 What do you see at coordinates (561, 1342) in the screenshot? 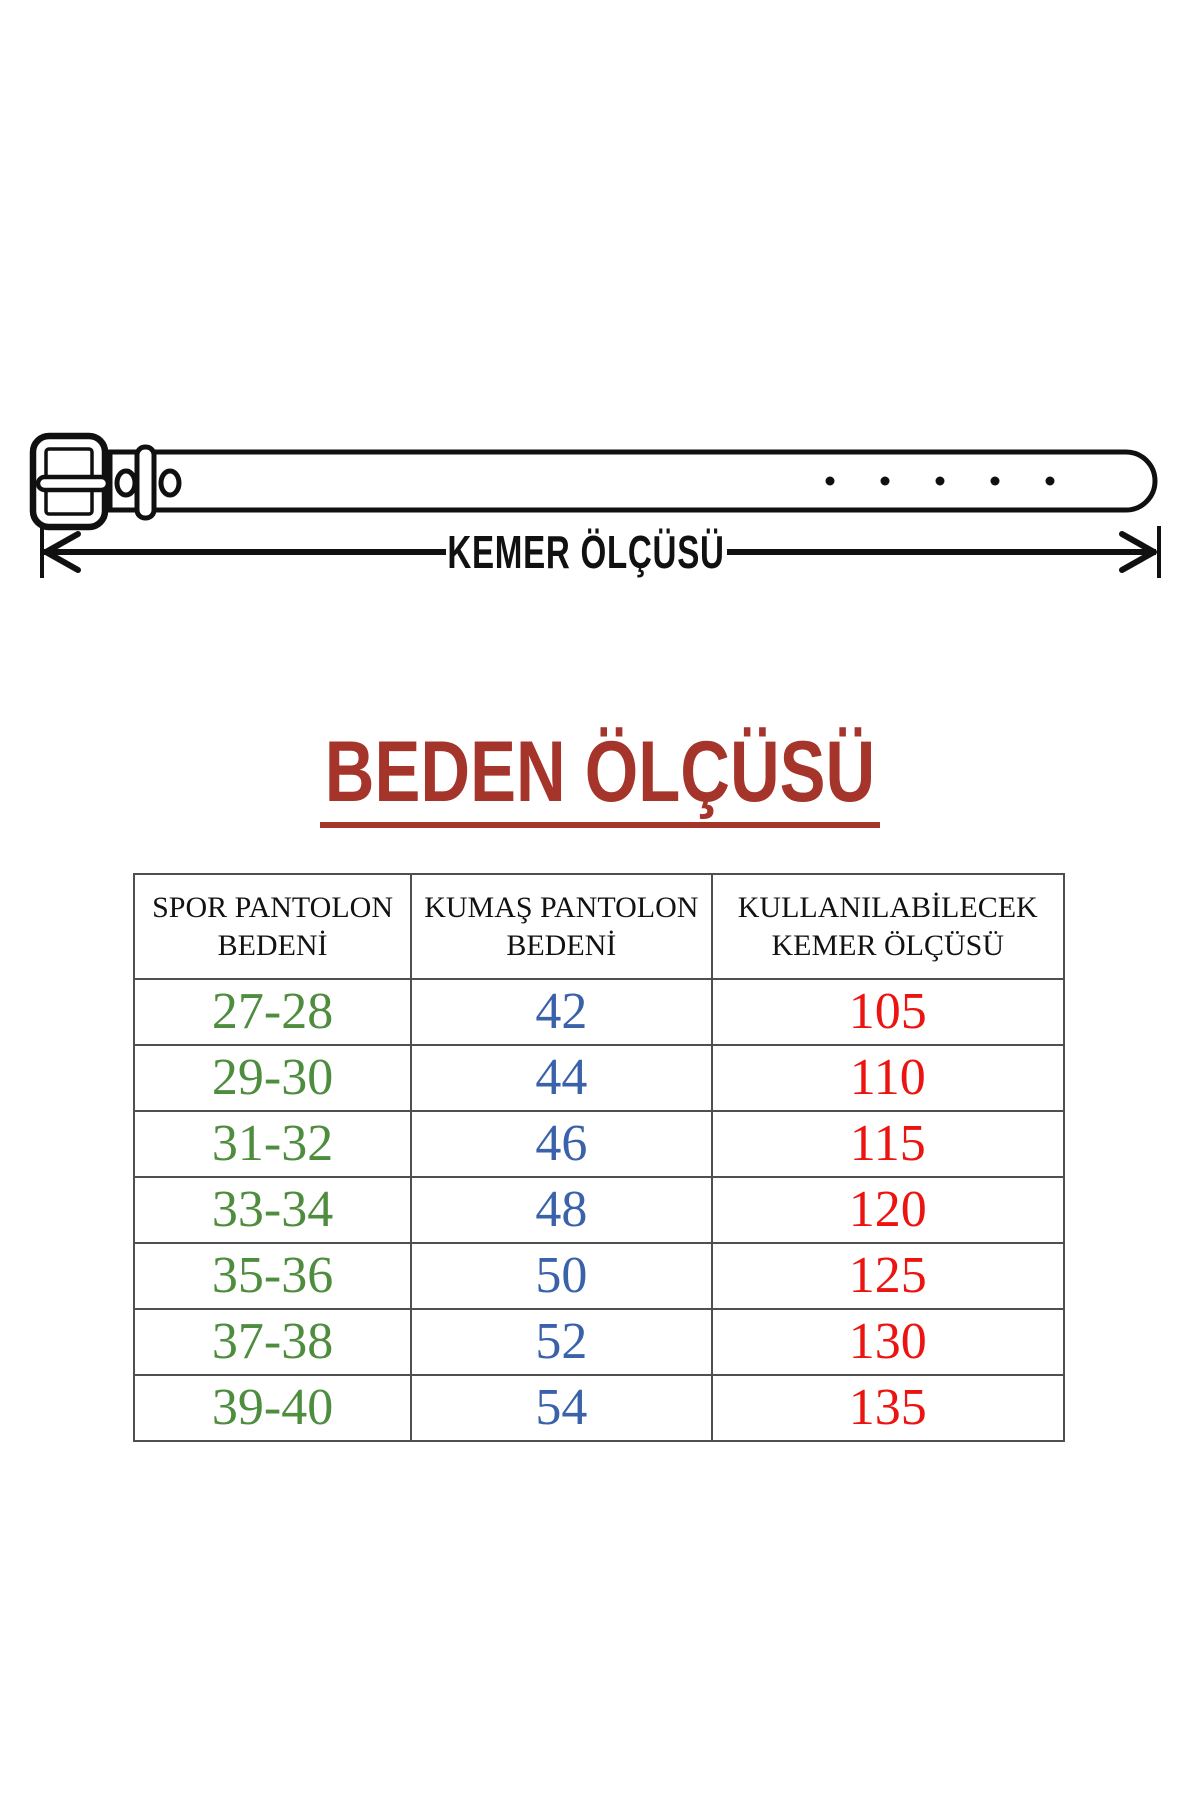
I see `fabric-size-cell: 52` at bounding box center [561, 1342].